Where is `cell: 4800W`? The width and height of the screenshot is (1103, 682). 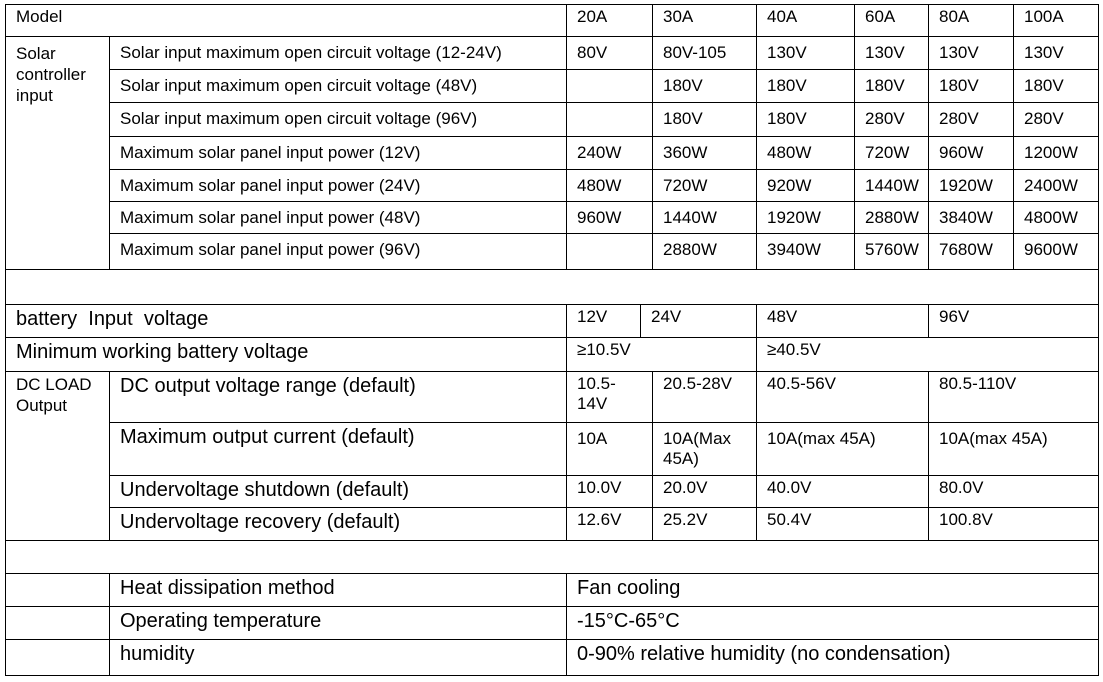
cell: 4800W is located at coordinates (1056, 217).